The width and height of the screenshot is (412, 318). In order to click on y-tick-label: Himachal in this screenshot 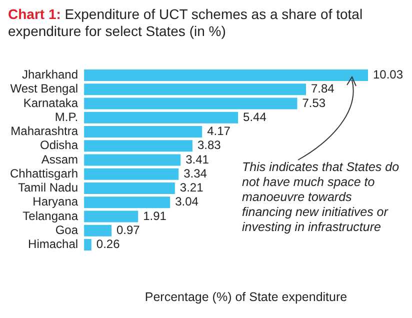, I will do `click(53, 244)`.